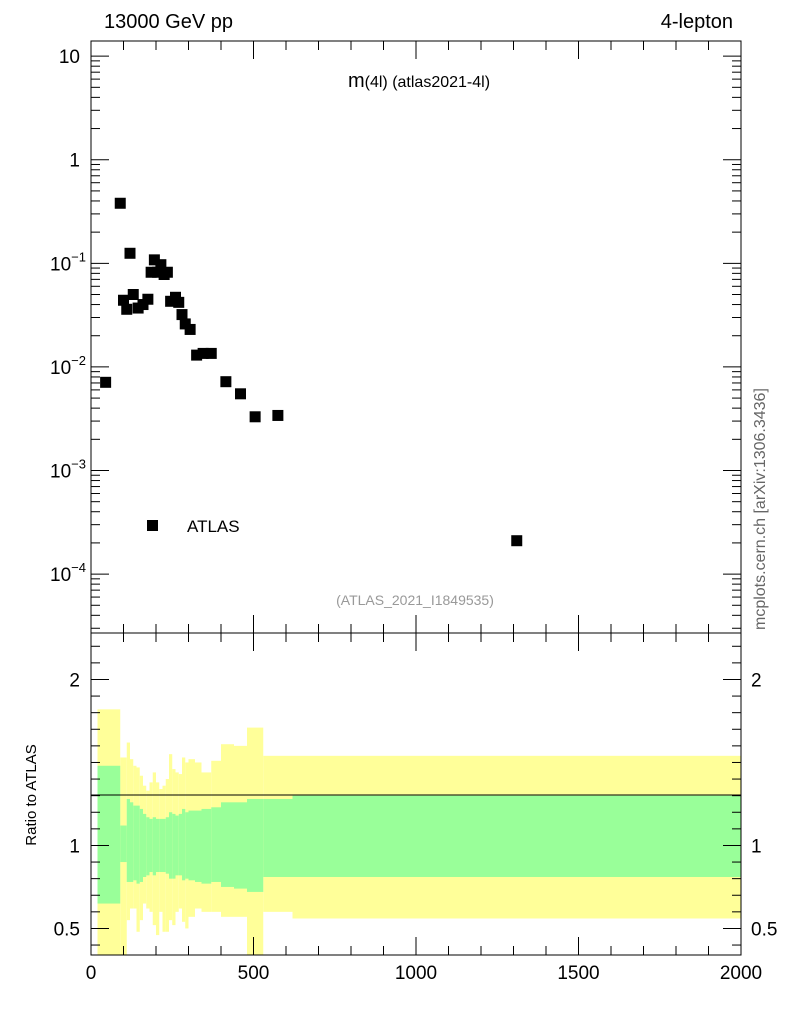 This screenshot has width=786, height=1024. I want to click on plot-title: m(4l) (atlas2021-4l), so click(419, 81).